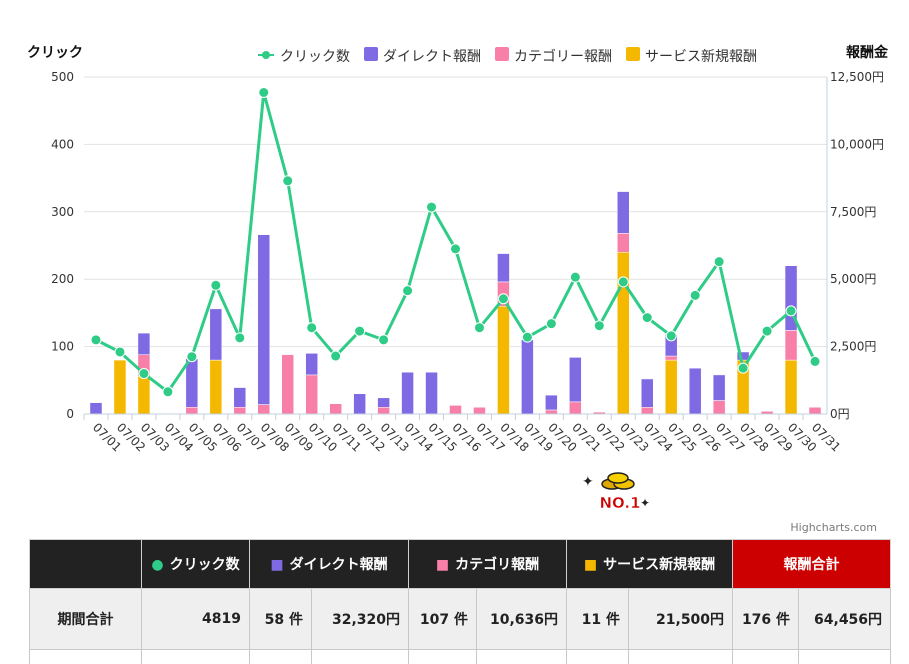 This screenshot has height=664, width=909. Describe the element at coordinates (563, 56) in the screenshot. I see `legend-label: カテゴリー報酬` at that location.